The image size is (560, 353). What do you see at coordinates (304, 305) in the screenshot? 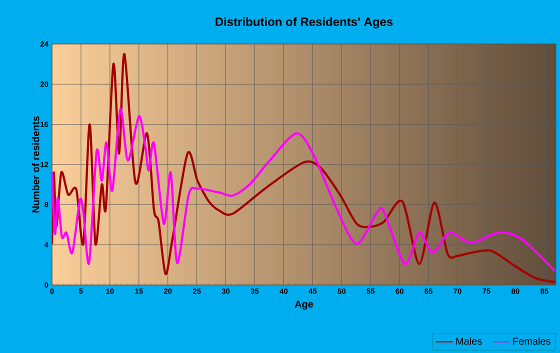
I see `x-axis-title: Age` at bounding box center [304, 305].